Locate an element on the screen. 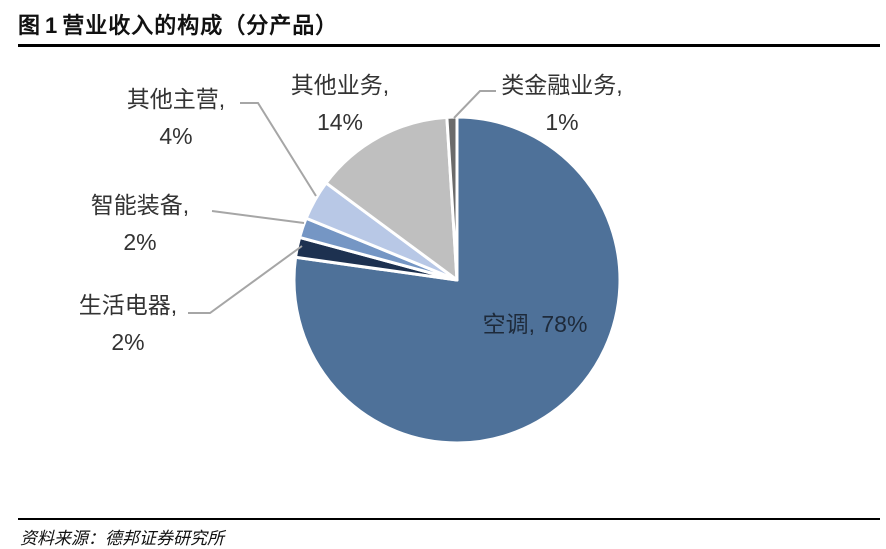 Image resolution: width=886 pixels, height=549 pixels. top-rule is located at coordinates (449, 45).